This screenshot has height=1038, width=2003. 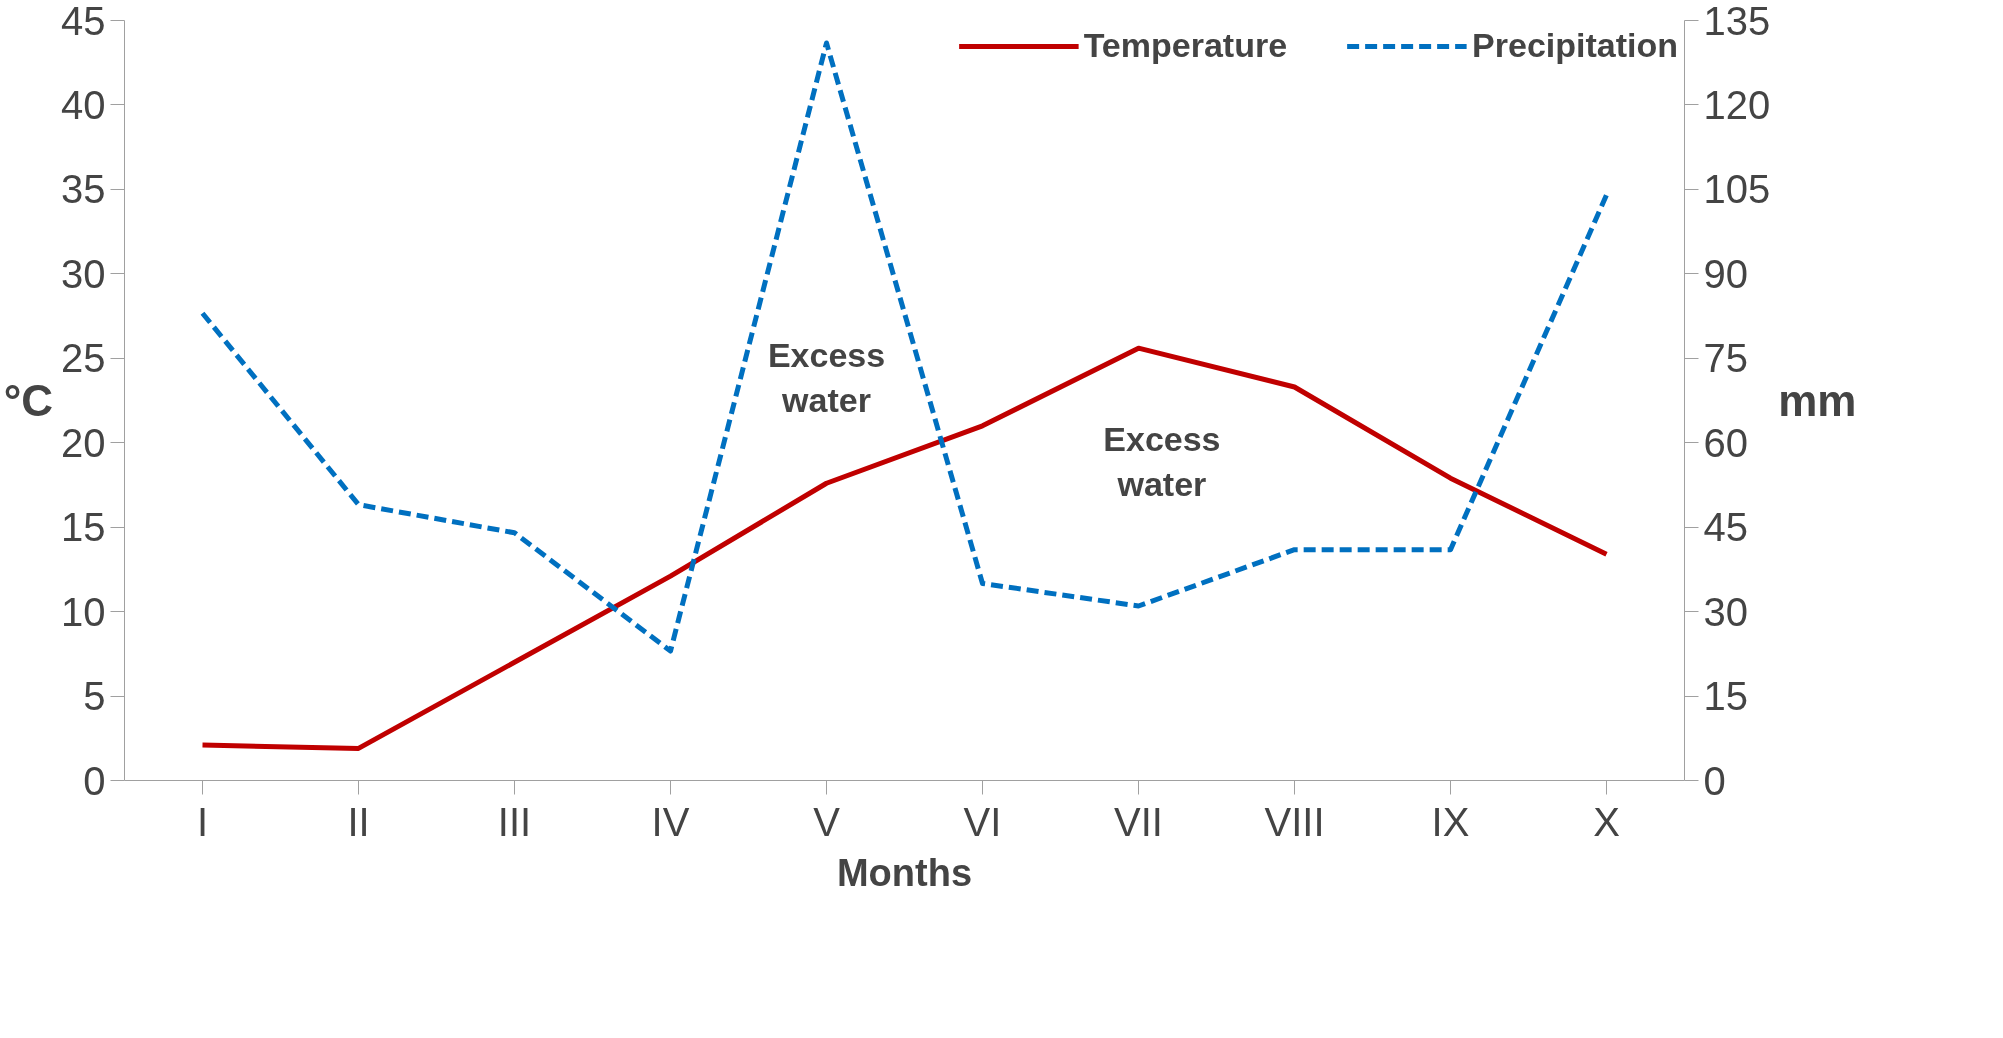 I want to click on y2-tick-label: 75, so click(x=1725, y=358).